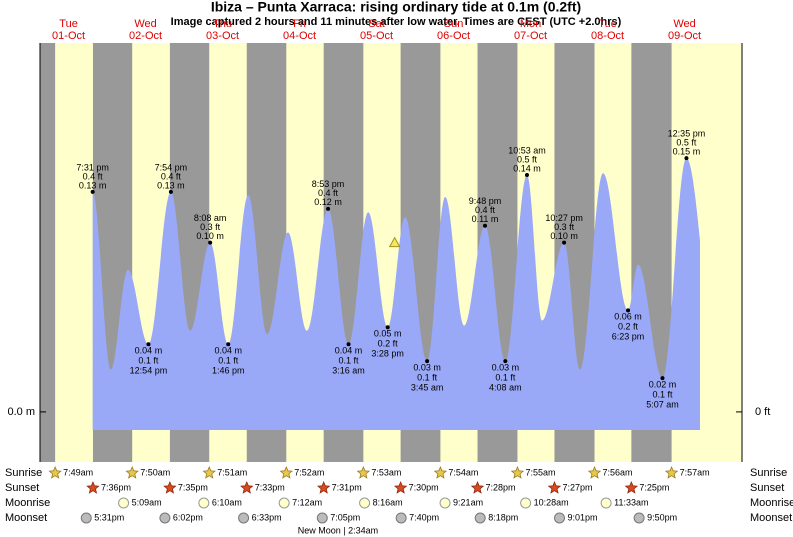  Describe the element at coordinates (527, 150) in the screenshot. I see `extreme-time: 10:53 am` at that location.